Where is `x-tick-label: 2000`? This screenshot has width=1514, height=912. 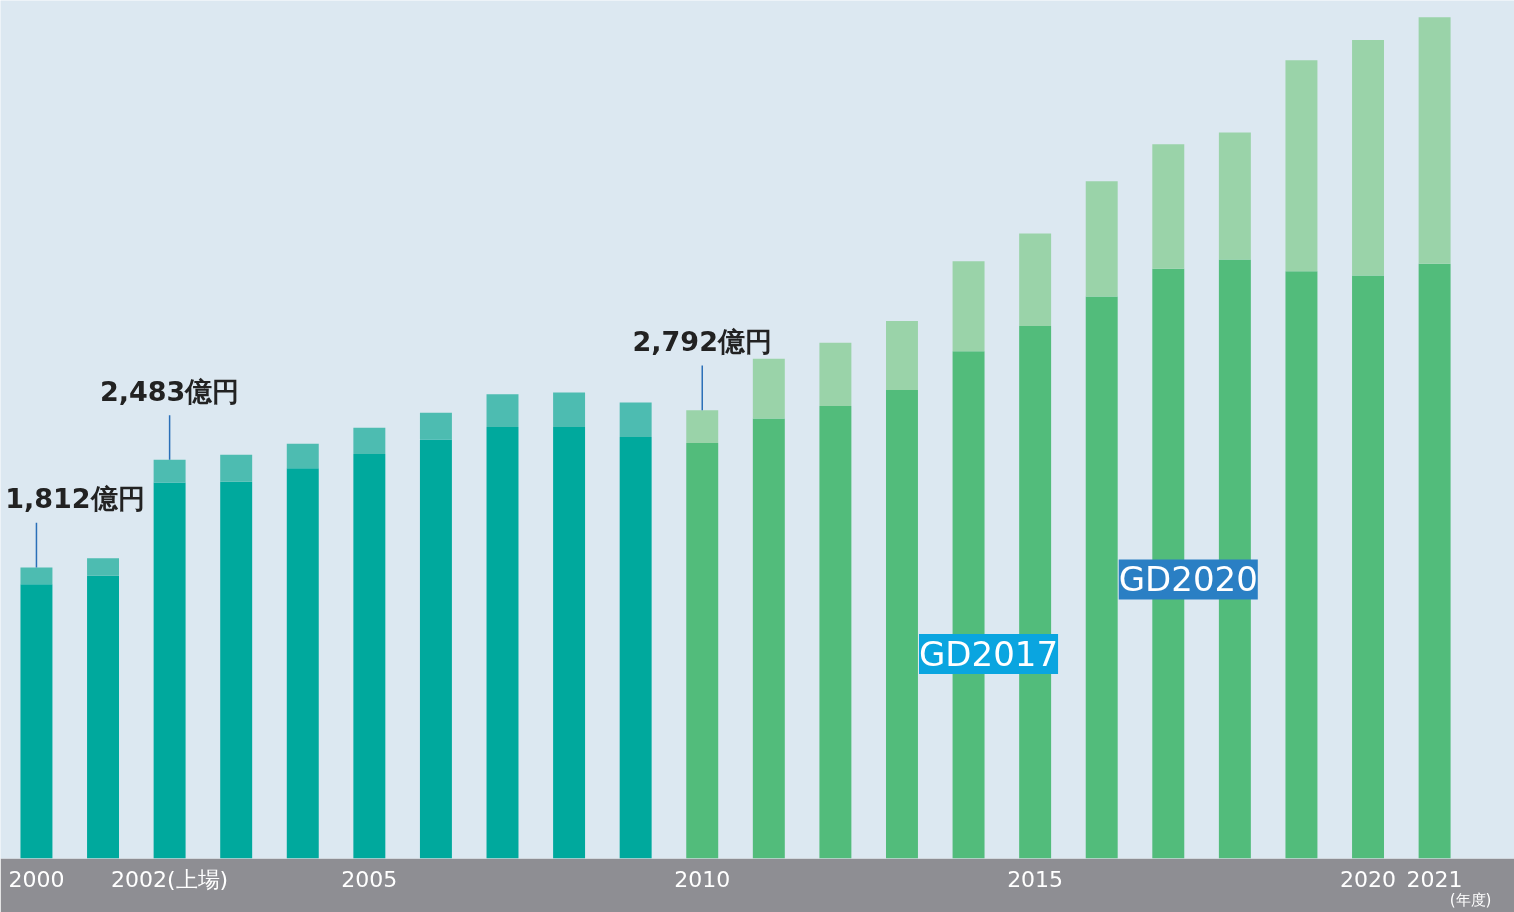
x-tick-label: 2000 is located at coordinates (36, 879).